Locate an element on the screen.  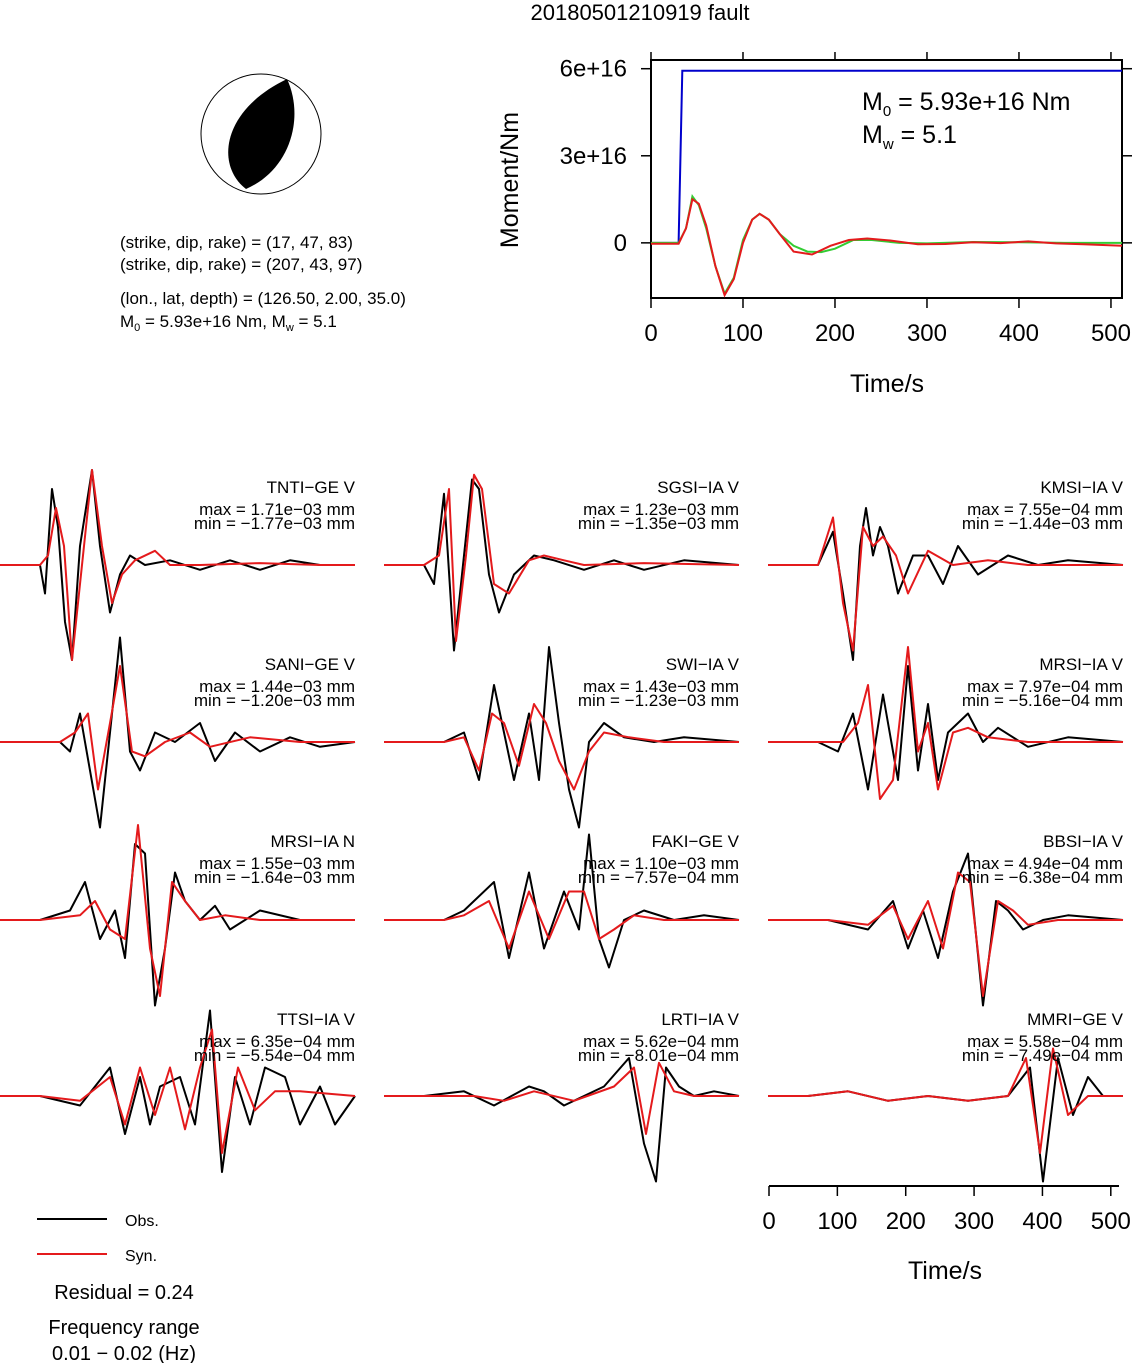
max-amplitude-label: max = 1.55e−03 mm is located at coordinates (277, 863).